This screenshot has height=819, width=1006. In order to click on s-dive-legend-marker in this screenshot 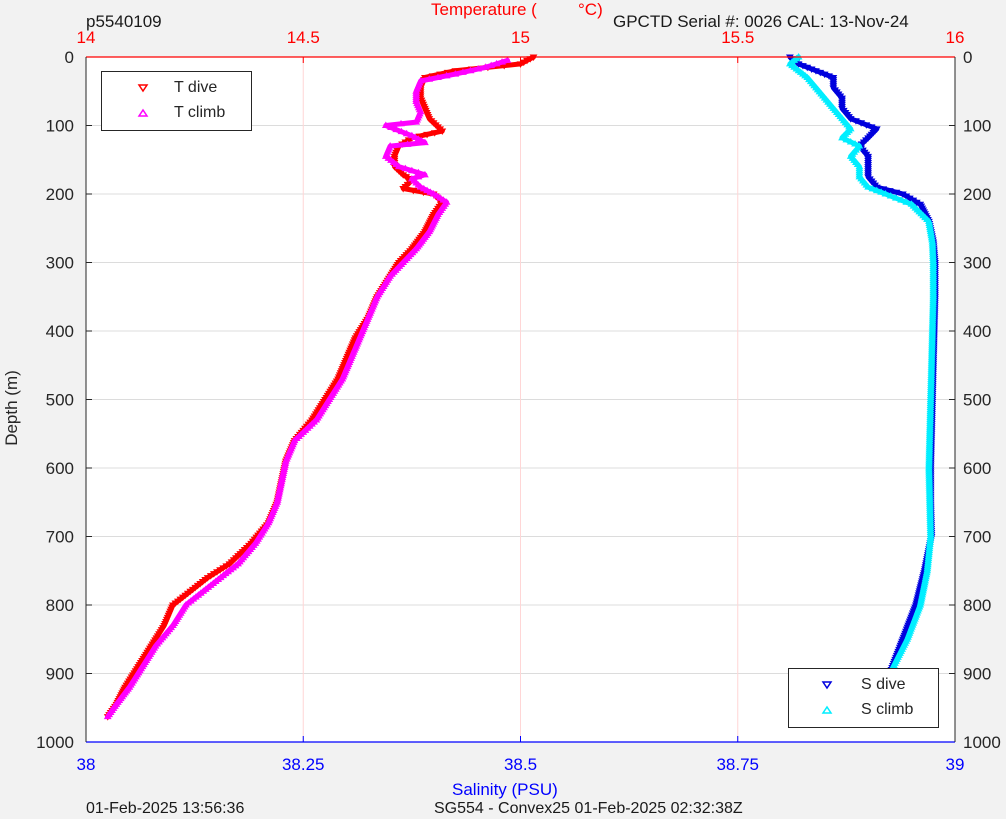, I will do `click(827, 685)`.